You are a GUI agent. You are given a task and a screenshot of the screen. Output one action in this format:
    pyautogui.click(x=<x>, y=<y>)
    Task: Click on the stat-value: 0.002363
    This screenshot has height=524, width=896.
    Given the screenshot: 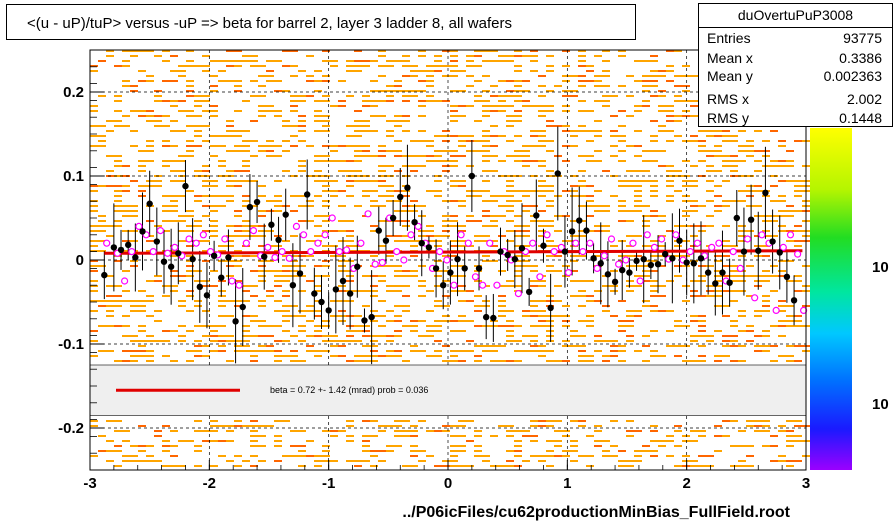 What is the action you would take?
    pyautogui.click(x=852, y=76)
    